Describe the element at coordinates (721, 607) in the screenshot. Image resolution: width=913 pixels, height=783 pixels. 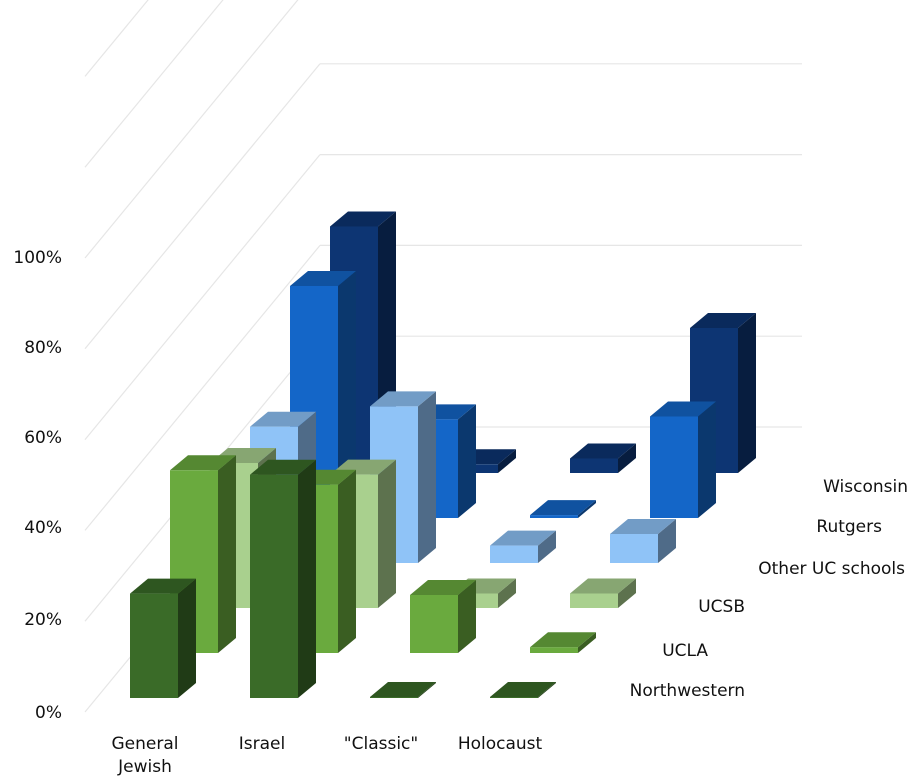
I see `series-label: UCSB` at that location.